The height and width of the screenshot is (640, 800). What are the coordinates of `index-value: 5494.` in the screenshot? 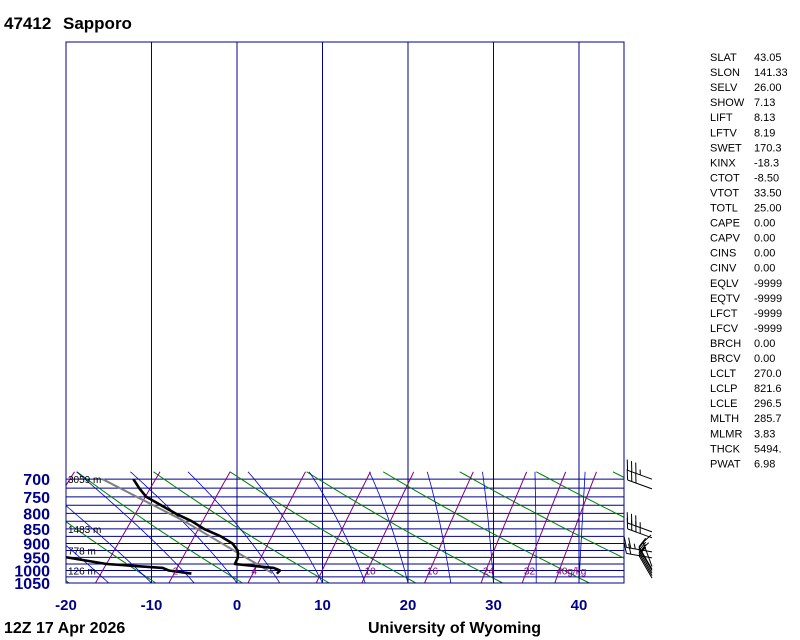 It's located at (768, 449).